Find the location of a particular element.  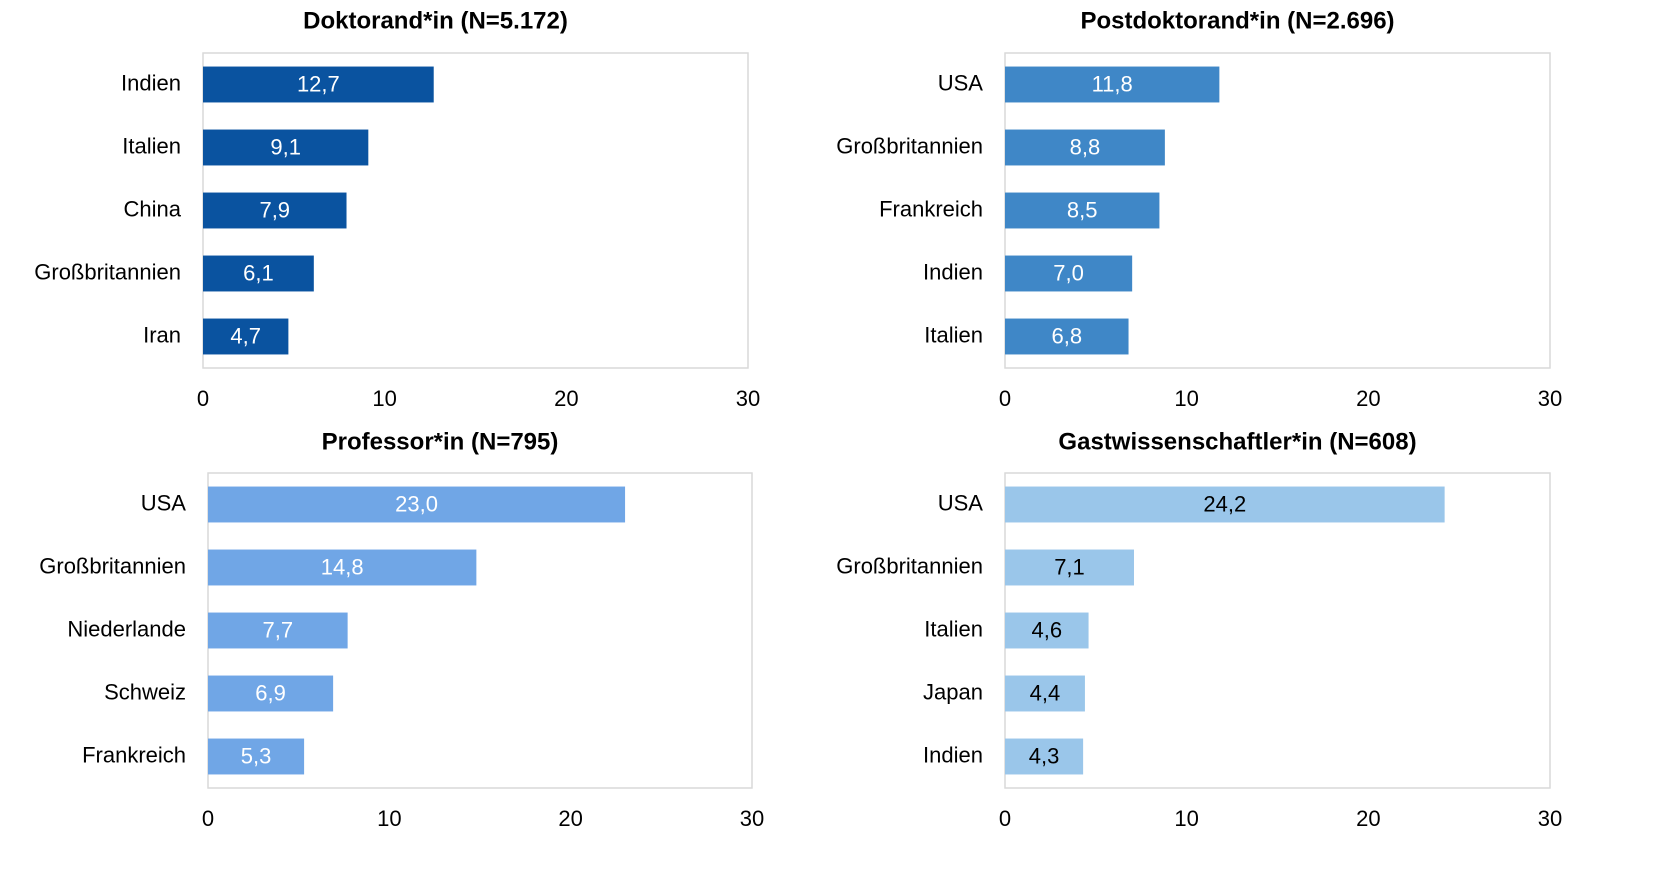

data-label: 9,1 is located at coordinates (285, 146).